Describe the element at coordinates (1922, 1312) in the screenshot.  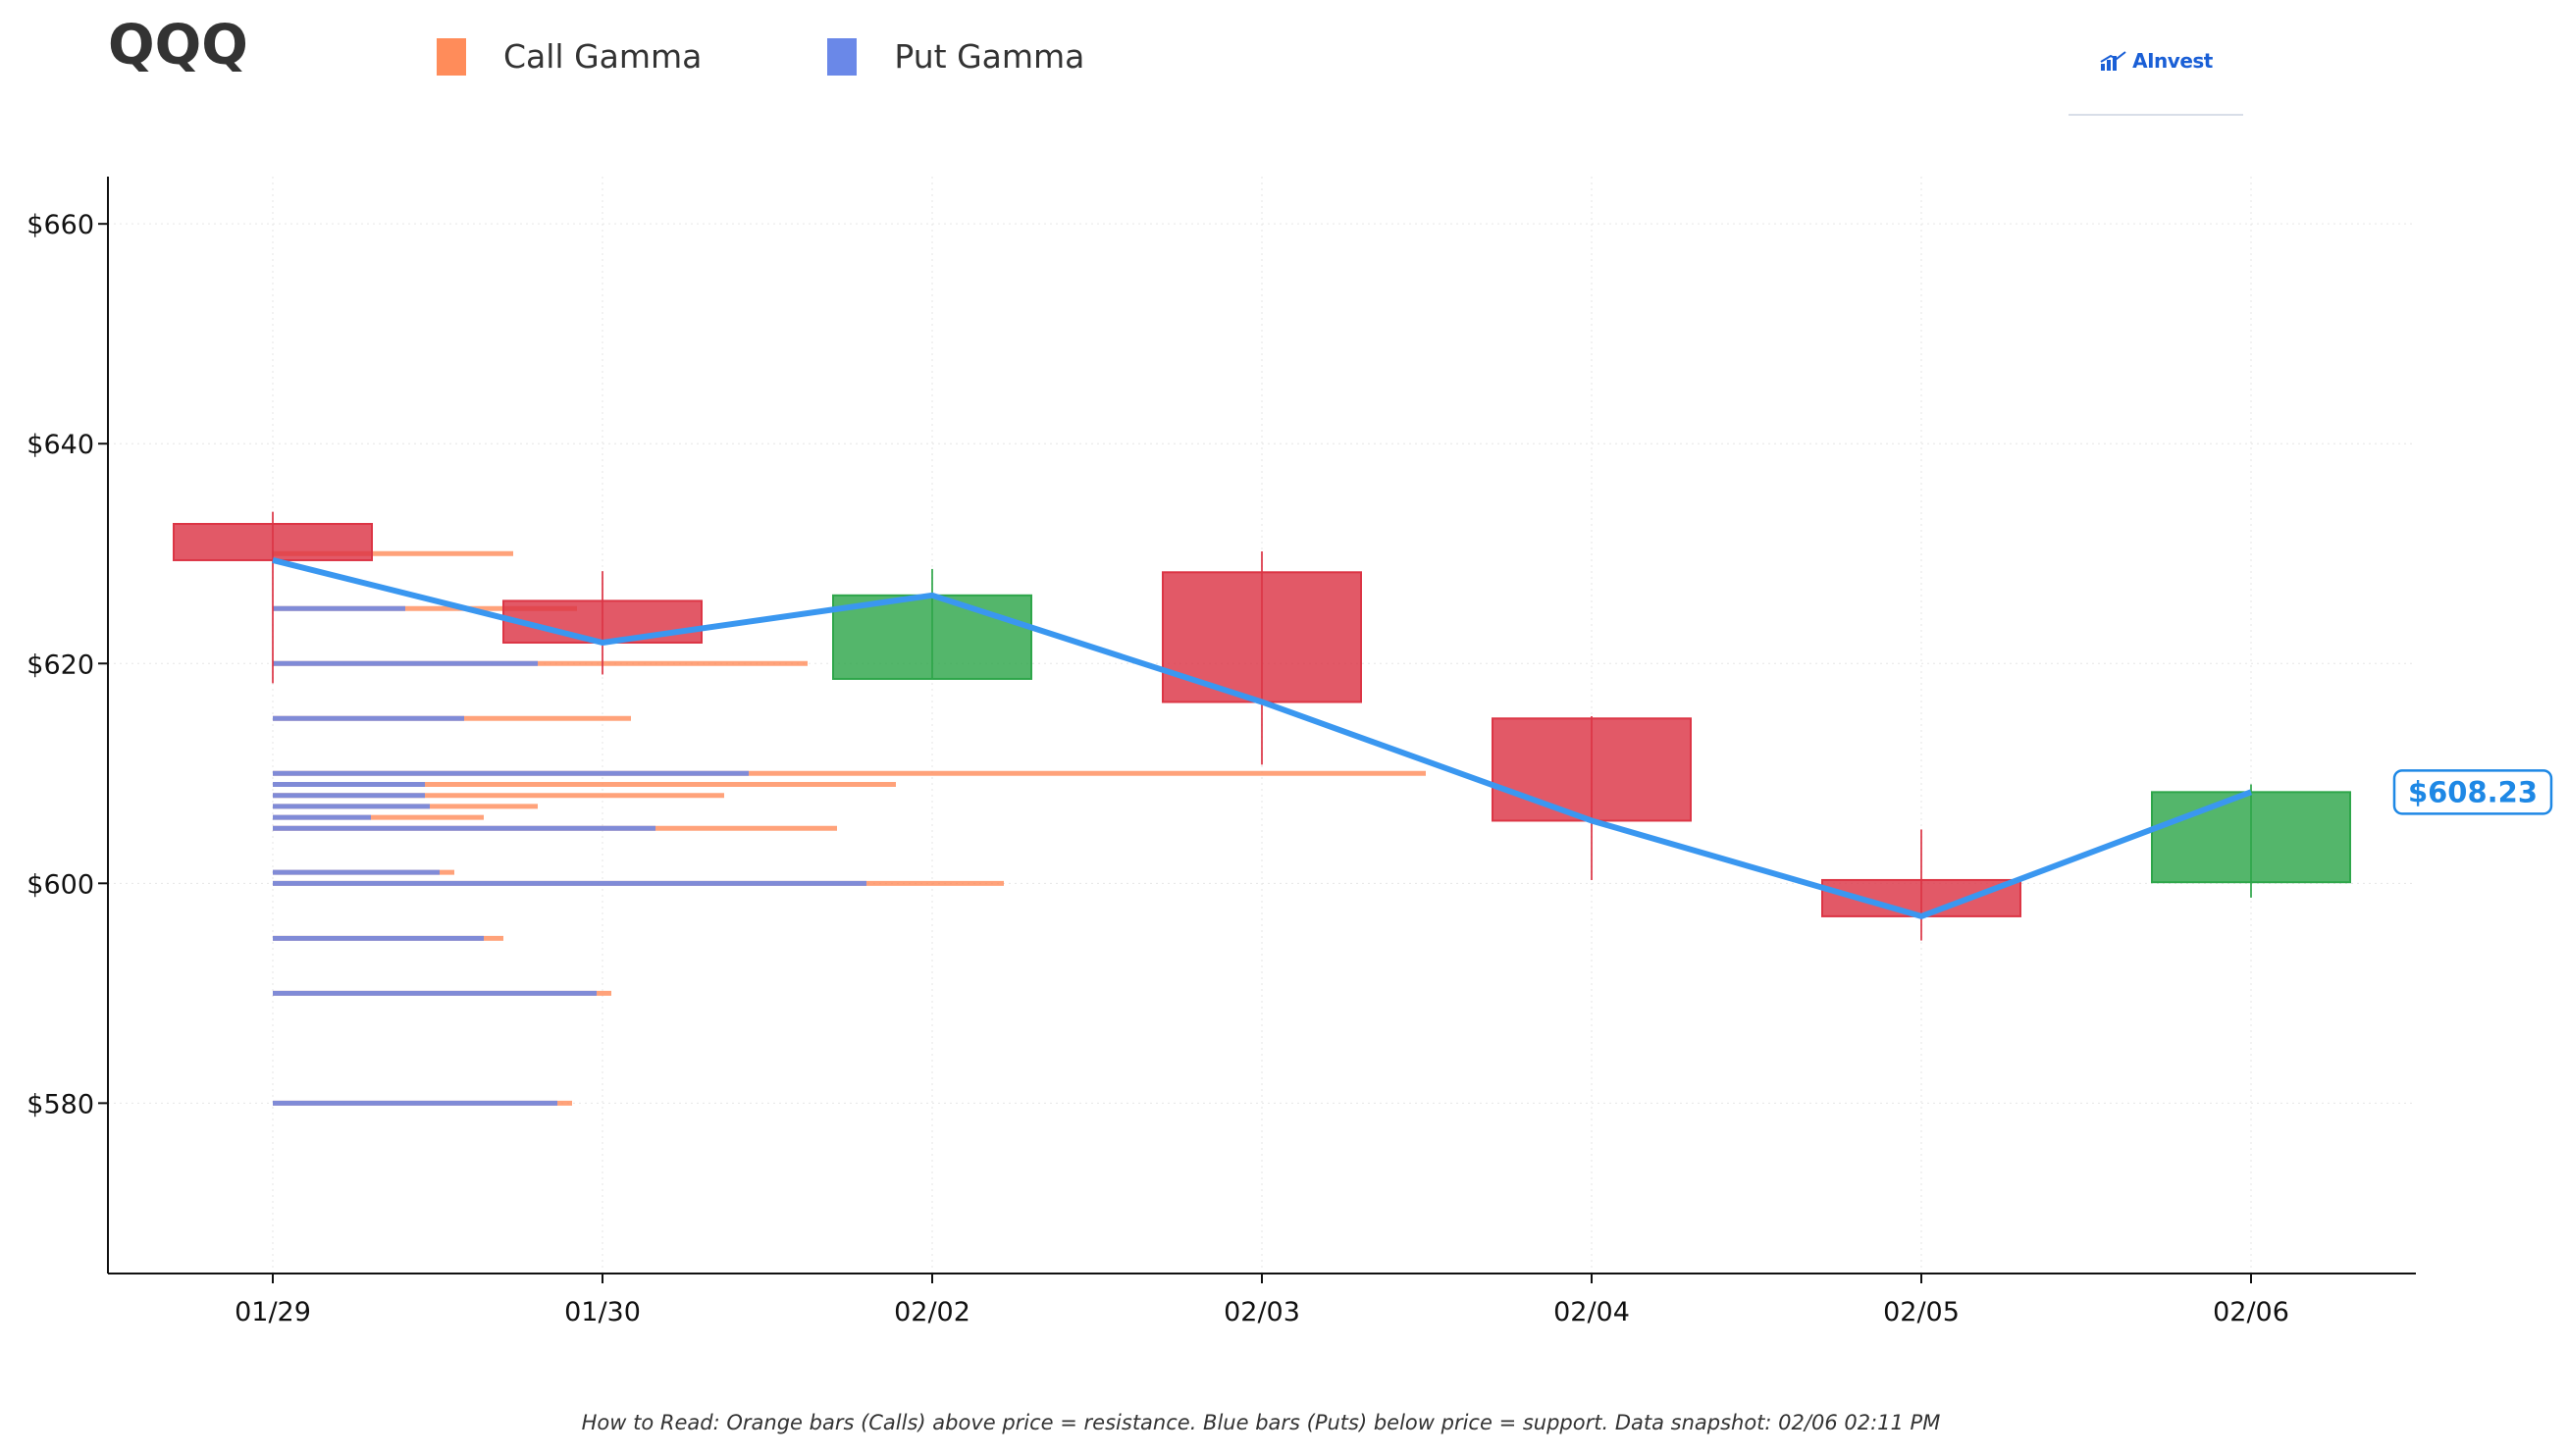
I see `x-tick-label: 02/05` at that location.